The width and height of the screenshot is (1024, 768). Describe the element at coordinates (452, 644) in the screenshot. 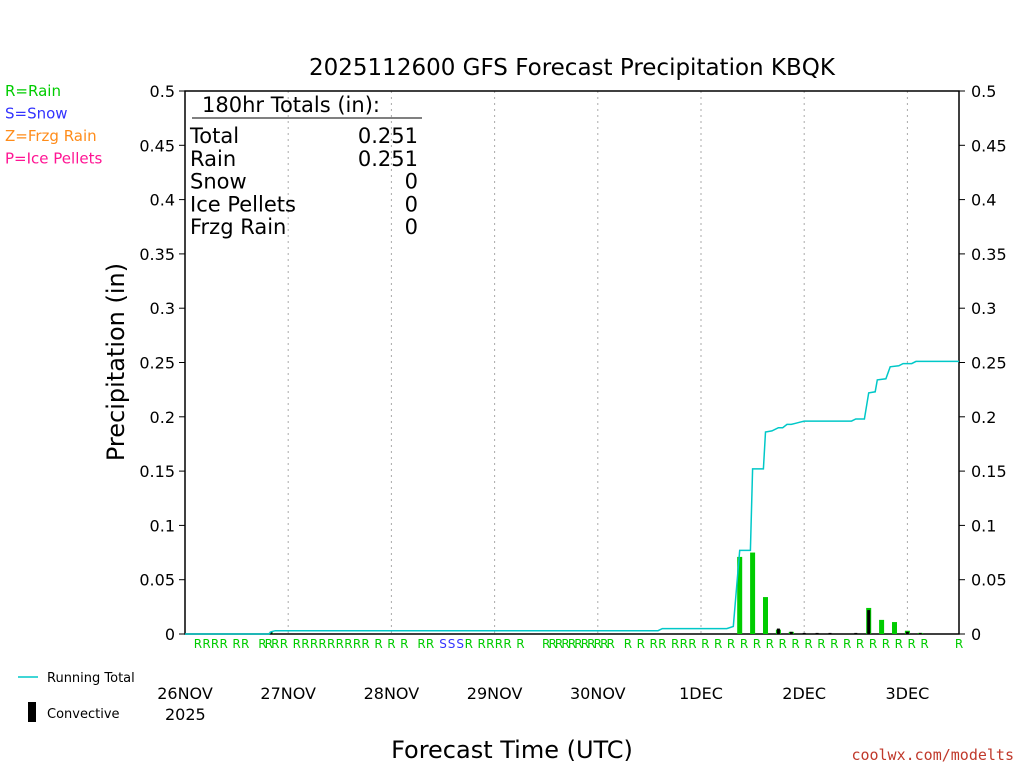

I see `ptype-mark: S` at that location.